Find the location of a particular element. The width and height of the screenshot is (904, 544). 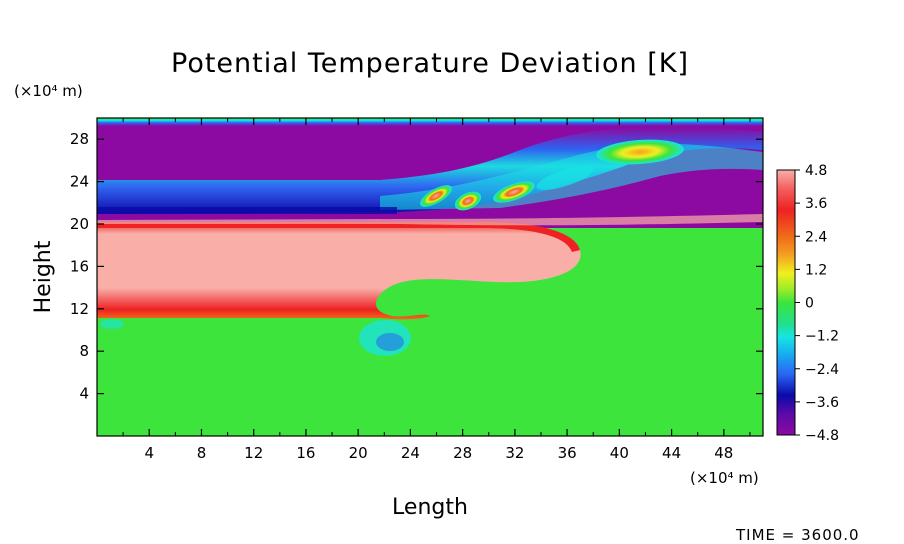

y-tick-label: 4 is located at coordinates (84, 394).